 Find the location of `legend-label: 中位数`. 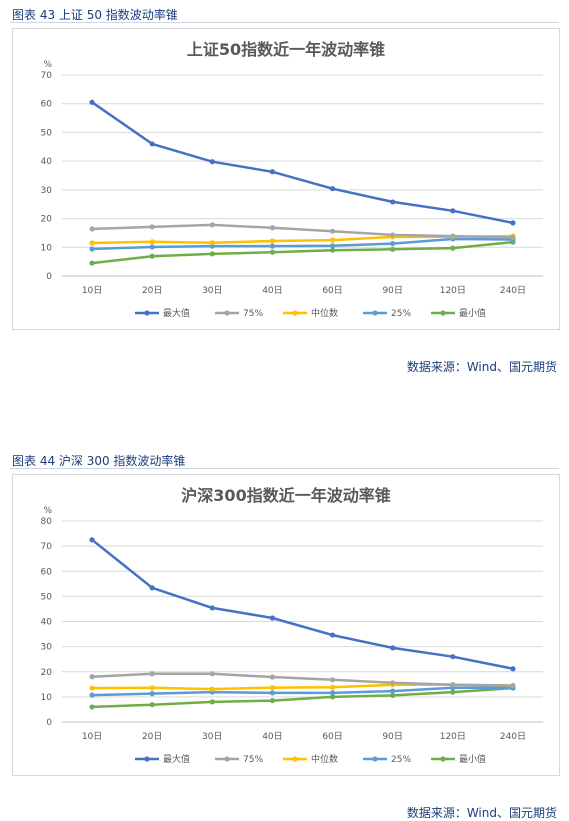

legend-label: 中位数 is located at coordinates (324, 313).